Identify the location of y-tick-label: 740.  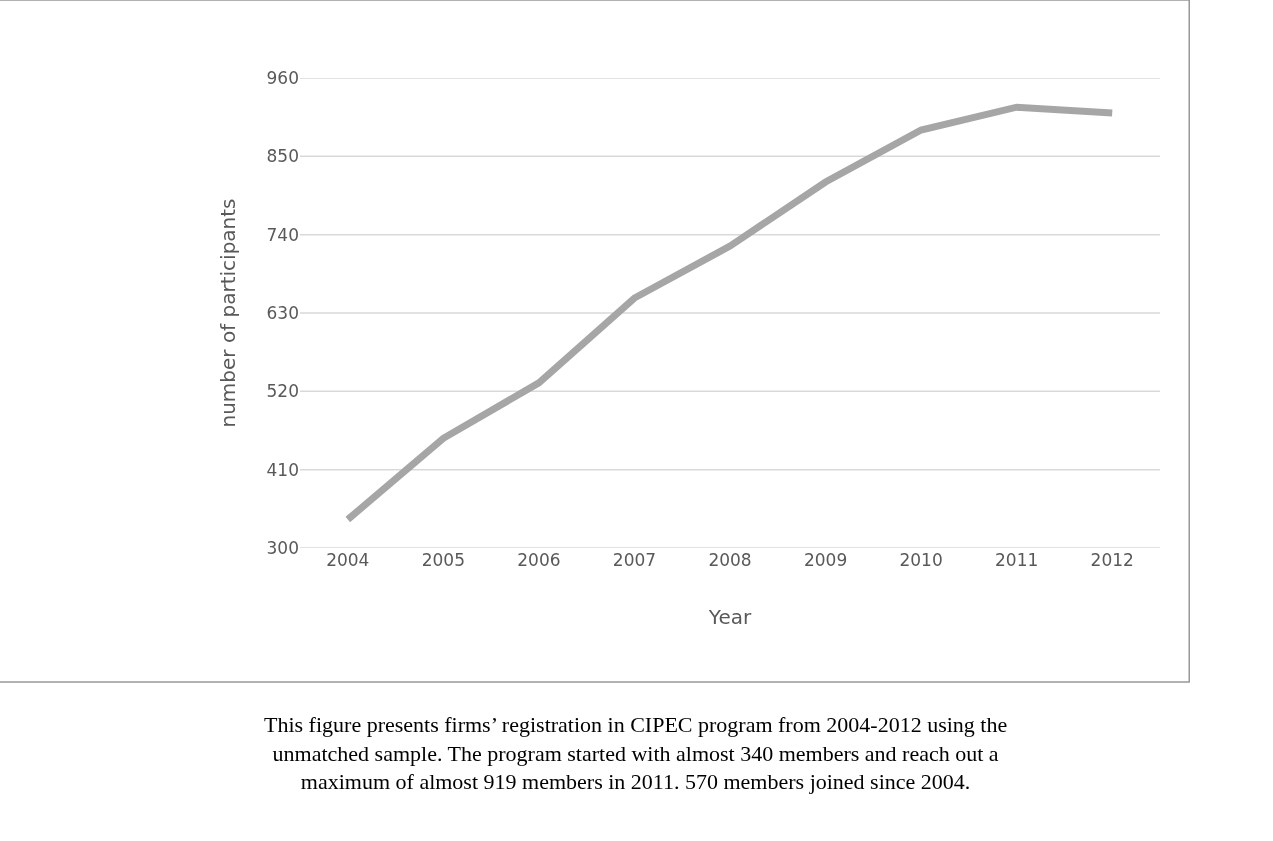
(282, 234).